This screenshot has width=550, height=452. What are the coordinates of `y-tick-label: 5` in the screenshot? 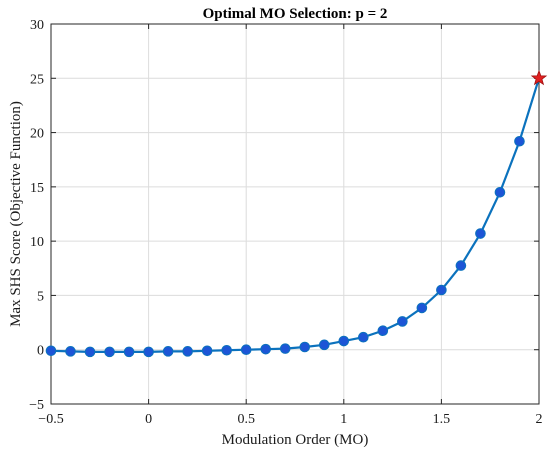 It's located at (40, 296).